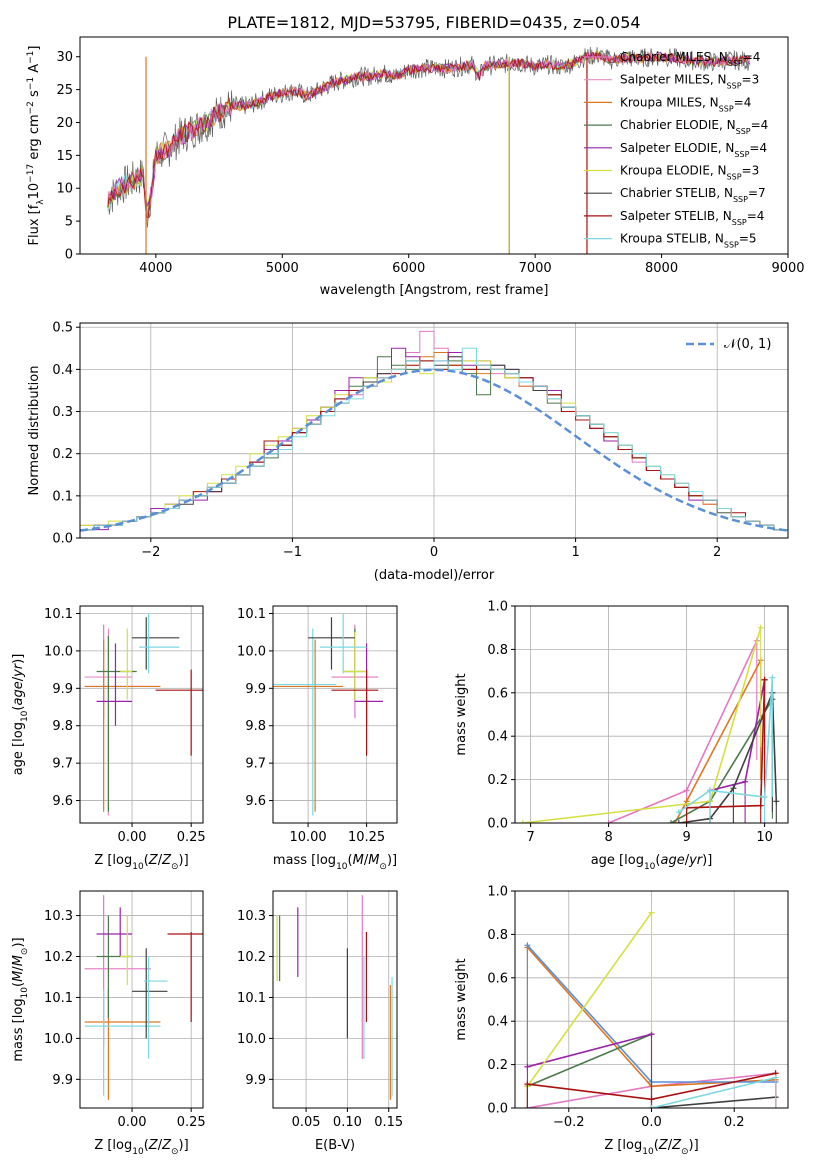  What do you see at coordinates (113, 860) in the screenshot?
I see `label-part: Z [log` at bounding box center [113, 860].